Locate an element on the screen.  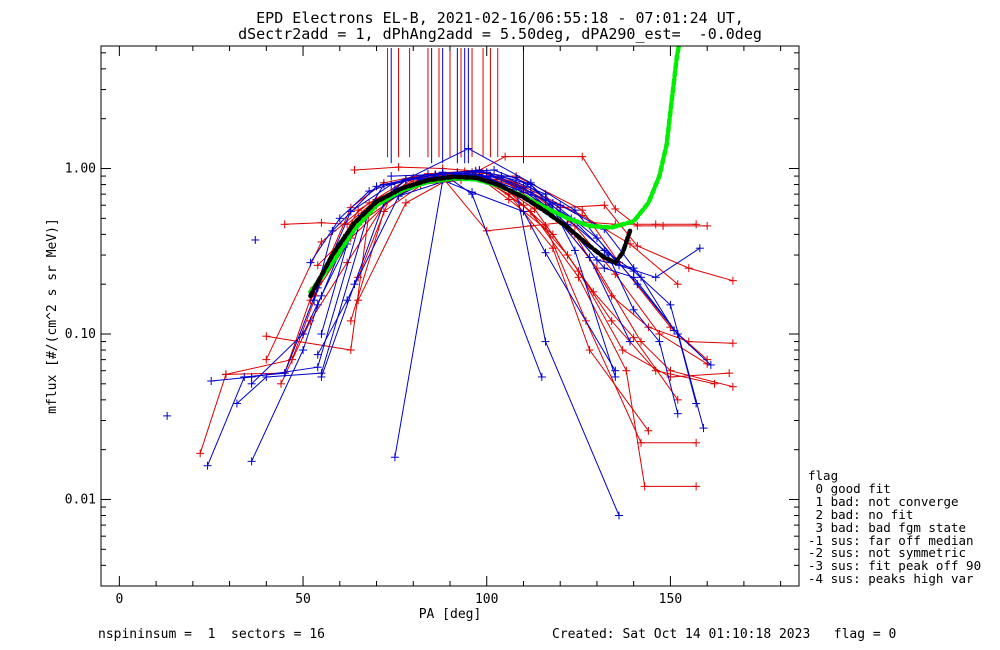
y-tick-label: 0.01 is located at coordinates (80, 499).